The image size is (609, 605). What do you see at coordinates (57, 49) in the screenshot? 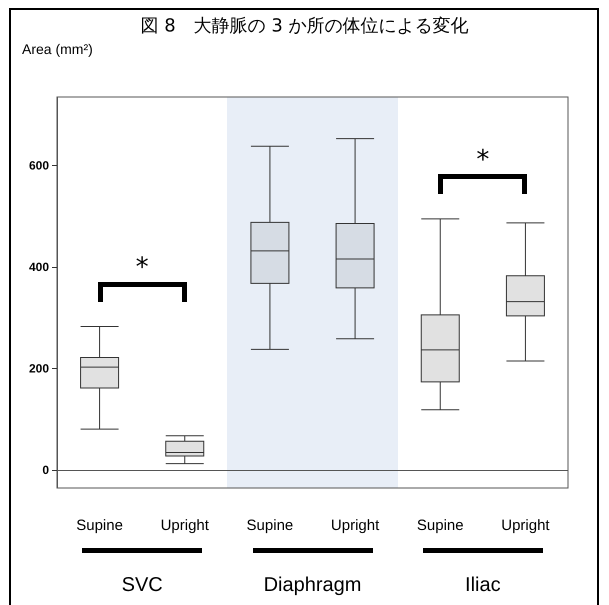
I see `y-axis-title: Area (mm²)` at bounding box center [57, 49].